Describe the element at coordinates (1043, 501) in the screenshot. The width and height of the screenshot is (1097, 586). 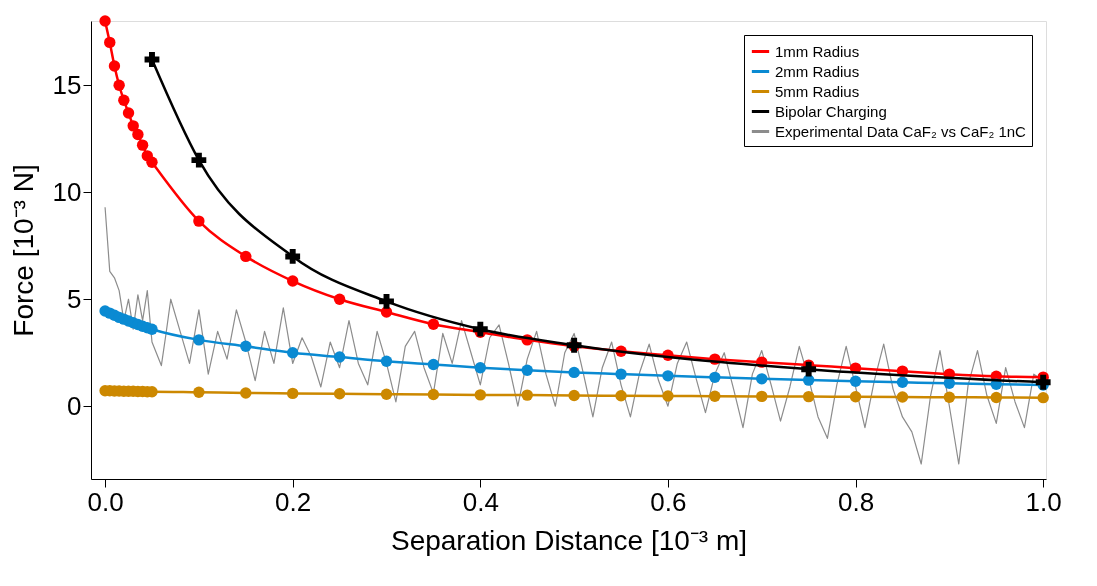
I see `x-tick-label: 1.0` at that location.